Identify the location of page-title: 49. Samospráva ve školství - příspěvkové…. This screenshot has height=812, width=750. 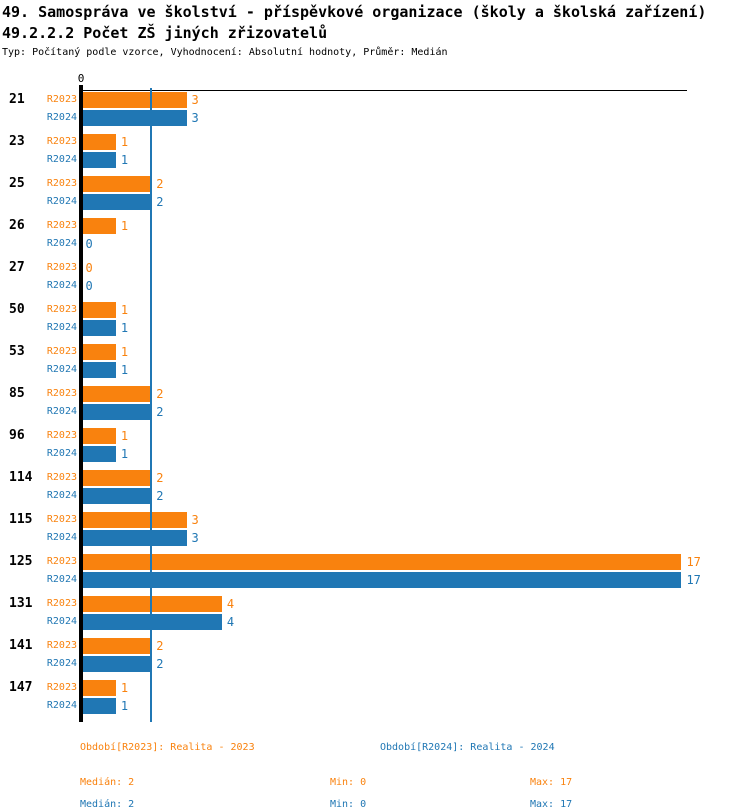
(354, 12).